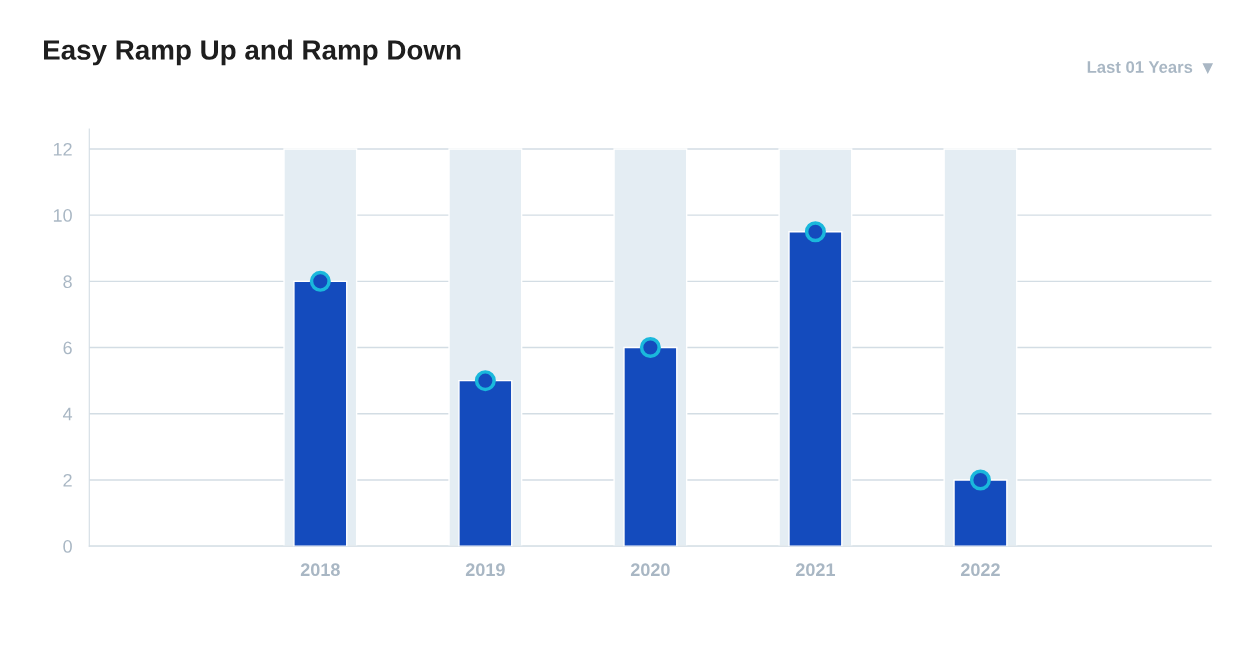  Describe the element at coordinates (67, 546) in the screenshot. I see `y-tick-label: 0` at that location.